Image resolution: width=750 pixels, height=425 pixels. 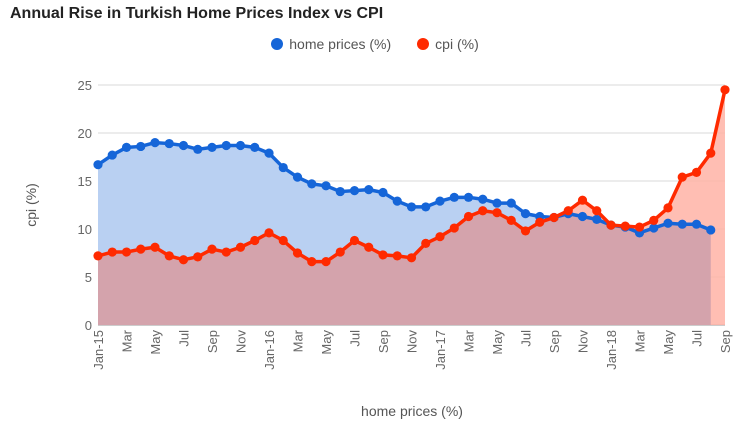 What do you see at coordinates (85, 229) in the screenshot?
I see `y-tick-label: 10` at bounding box center [85, 229].